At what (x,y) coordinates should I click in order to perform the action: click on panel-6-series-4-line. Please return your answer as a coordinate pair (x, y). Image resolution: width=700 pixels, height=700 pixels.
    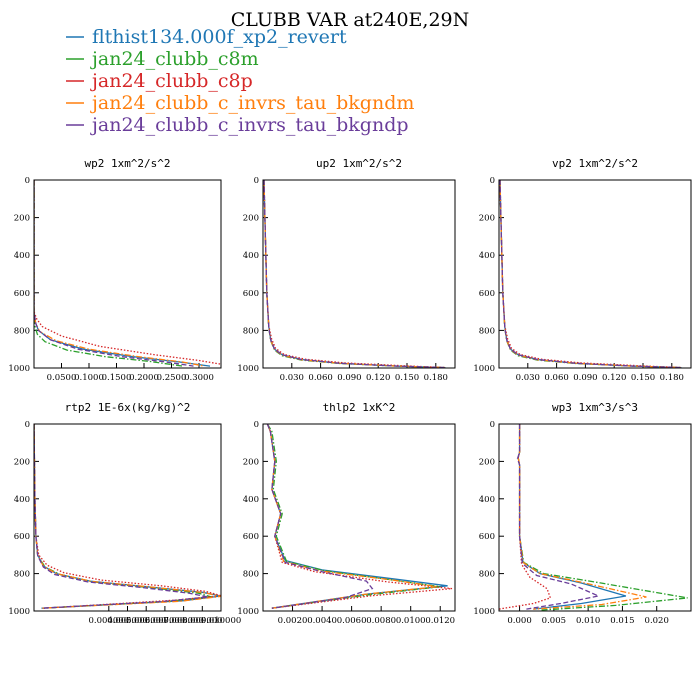
    Looking at the image, I should click on (582, 517).